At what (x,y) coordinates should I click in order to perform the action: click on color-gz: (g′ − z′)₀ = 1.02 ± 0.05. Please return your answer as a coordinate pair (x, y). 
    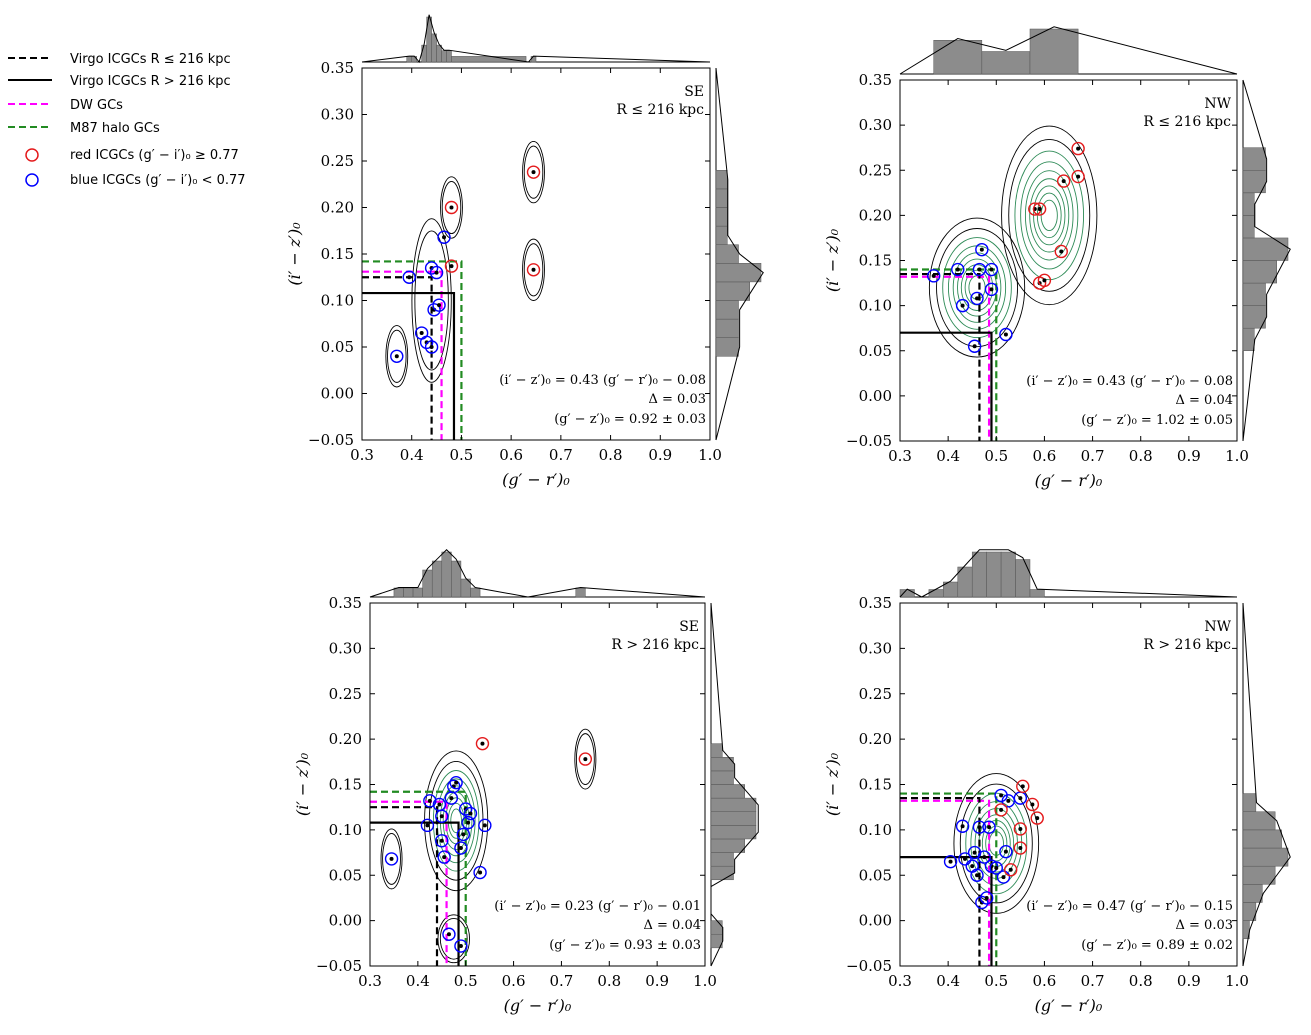
    Looking at the image, I should click on (1157, 420).